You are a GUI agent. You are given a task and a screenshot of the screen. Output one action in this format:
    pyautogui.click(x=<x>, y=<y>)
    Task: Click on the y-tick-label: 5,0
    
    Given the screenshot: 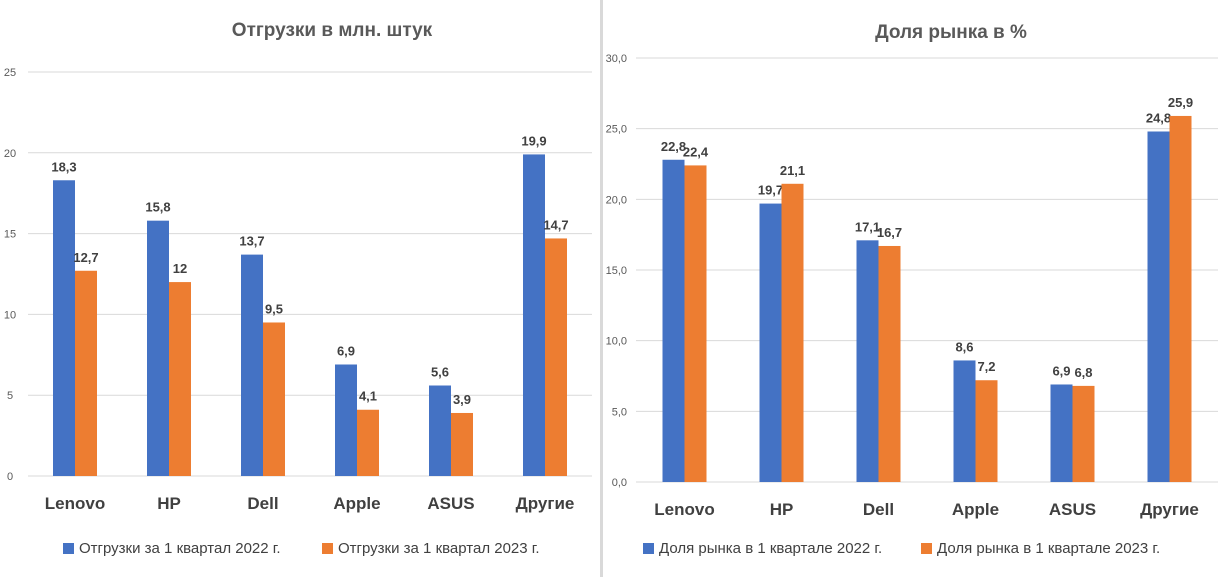 What is the action you would take?
    pyautogui.click(x=619, y=412)
    